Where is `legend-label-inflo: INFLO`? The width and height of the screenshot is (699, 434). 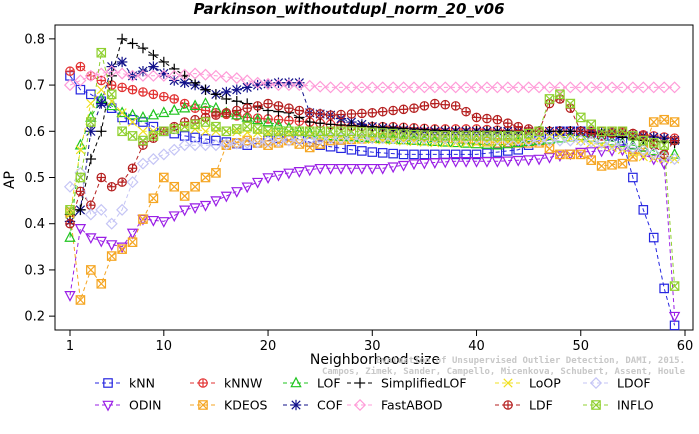
legend-label-inflo: INFLO is located at coordinates (635, 405).